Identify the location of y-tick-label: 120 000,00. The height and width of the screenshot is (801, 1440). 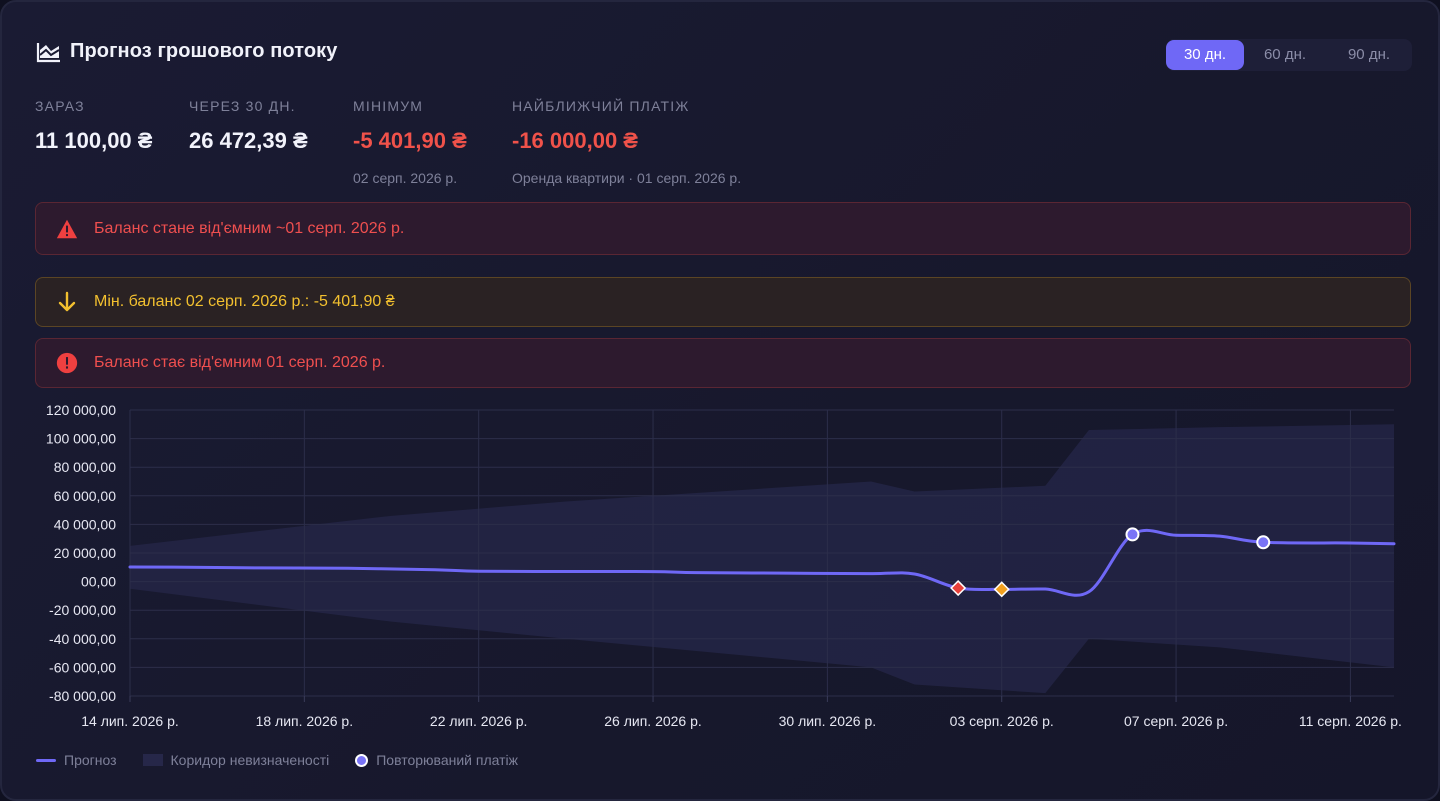
(81, 410).